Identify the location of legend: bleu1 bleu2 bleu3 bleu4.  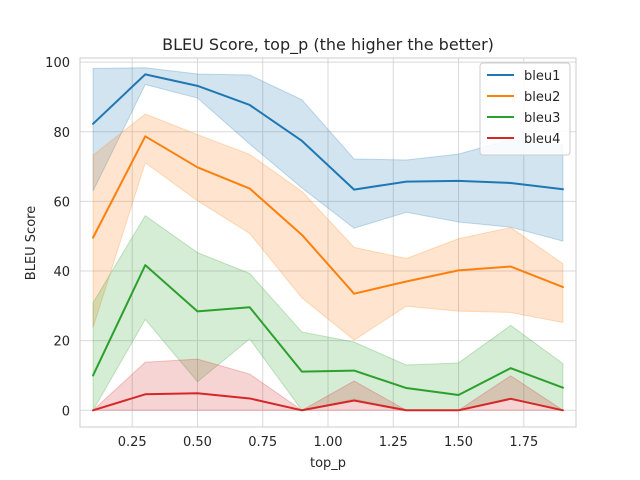
(525, 109).